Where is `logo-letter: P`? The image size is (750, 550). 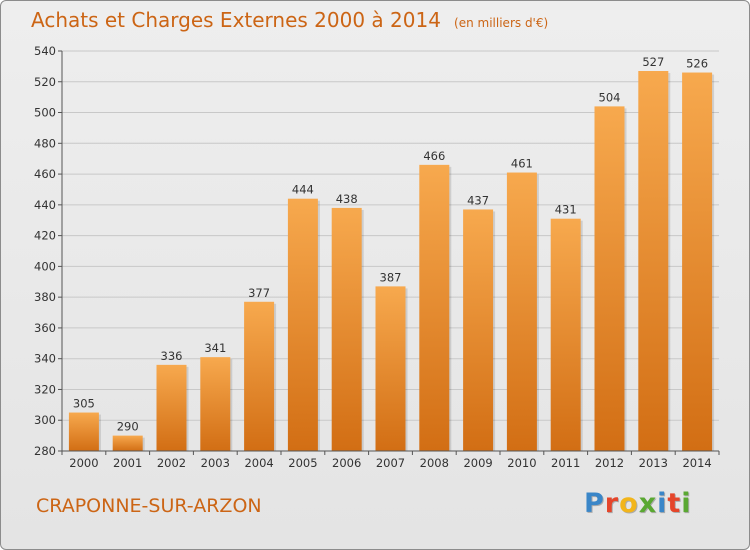
logo-letter: P is located at coordinates (594, 503).